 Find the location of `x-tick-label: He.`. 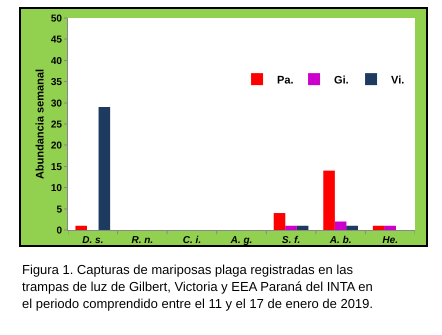

x-tick-label: He. is located at coordinates (390, 240).